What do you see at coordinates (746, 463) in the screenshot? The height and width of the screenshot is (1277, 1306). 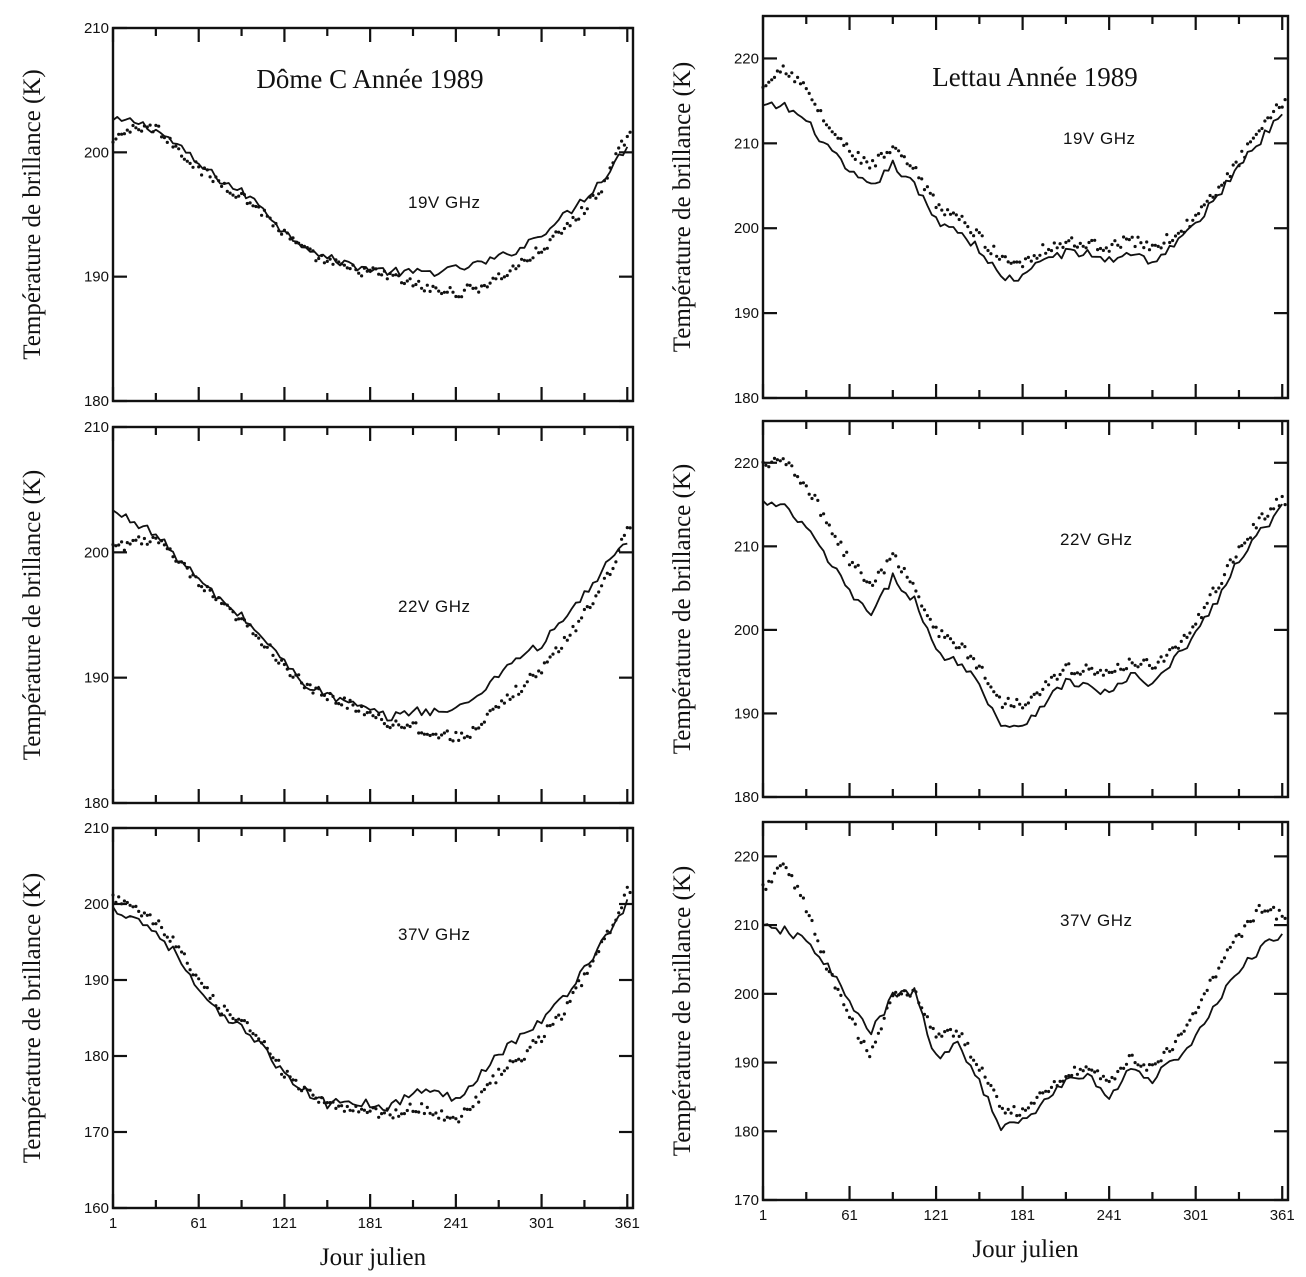 I see `y-tick-label: 220` at bounding box center [746, 463].